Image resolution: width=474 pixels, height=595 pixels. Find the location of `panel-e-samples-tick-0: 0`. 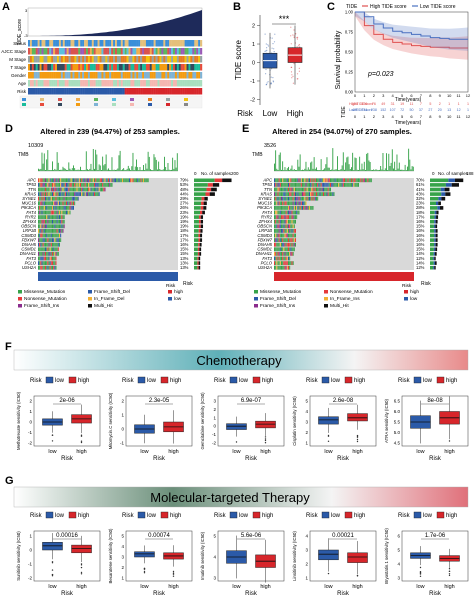

panel-e-samples-tick-0: 0 is located at coordinates (433, 173).